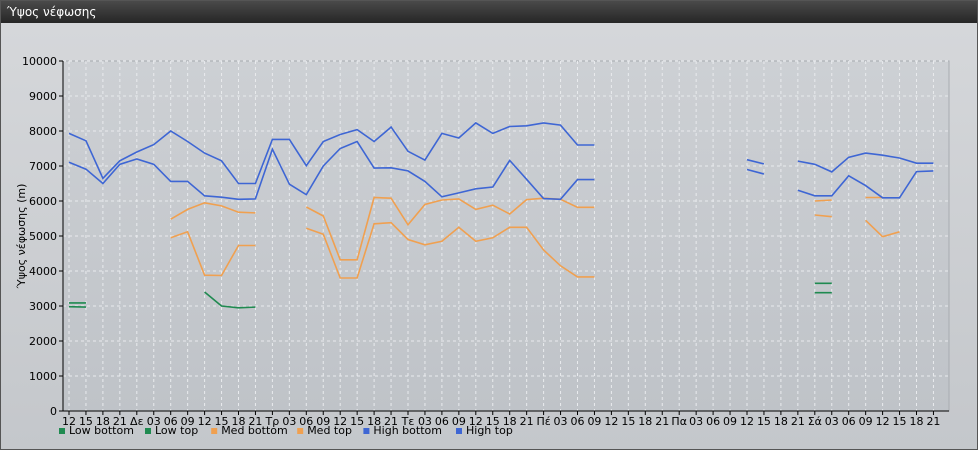 This screenshot has height=450, width=978. I want to click on y-tick-label: 3000, so click(43, 306).